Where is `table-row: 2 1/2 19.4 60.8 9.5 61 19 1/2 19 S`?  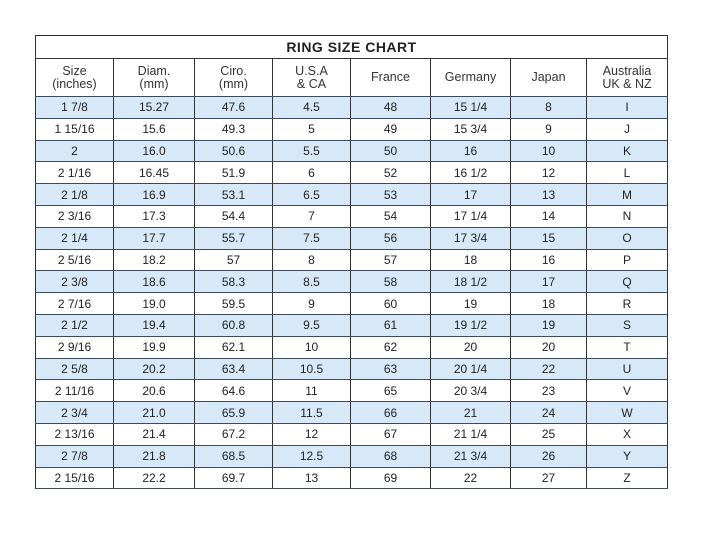
table-row: 2 1/2 19.4 60.8 9.5 61 19 1/2 19 S is located at coordinates (352, 325).